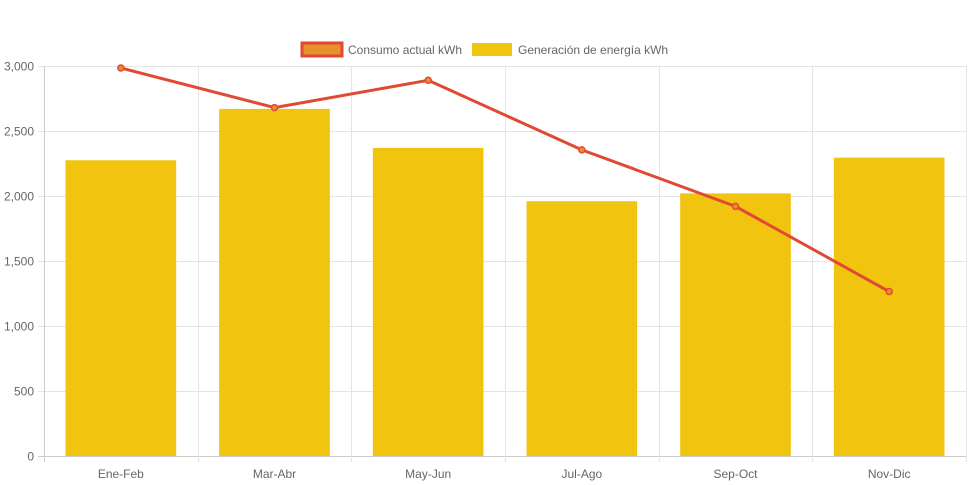 The image size is (971, 485). I want to click on y-tick-label: 1,000, so click(19, 327).